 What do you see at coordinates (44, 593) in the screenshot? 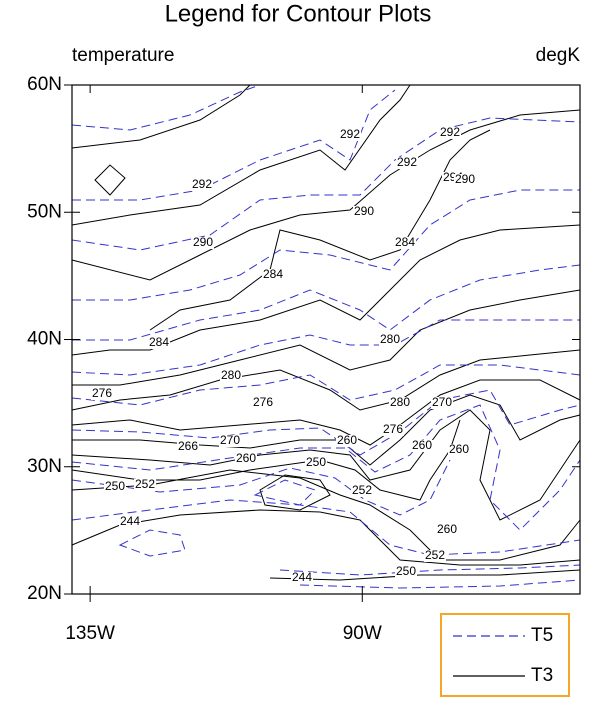
I see `y-tick-label: 20N` at bounding box center [44, 593].